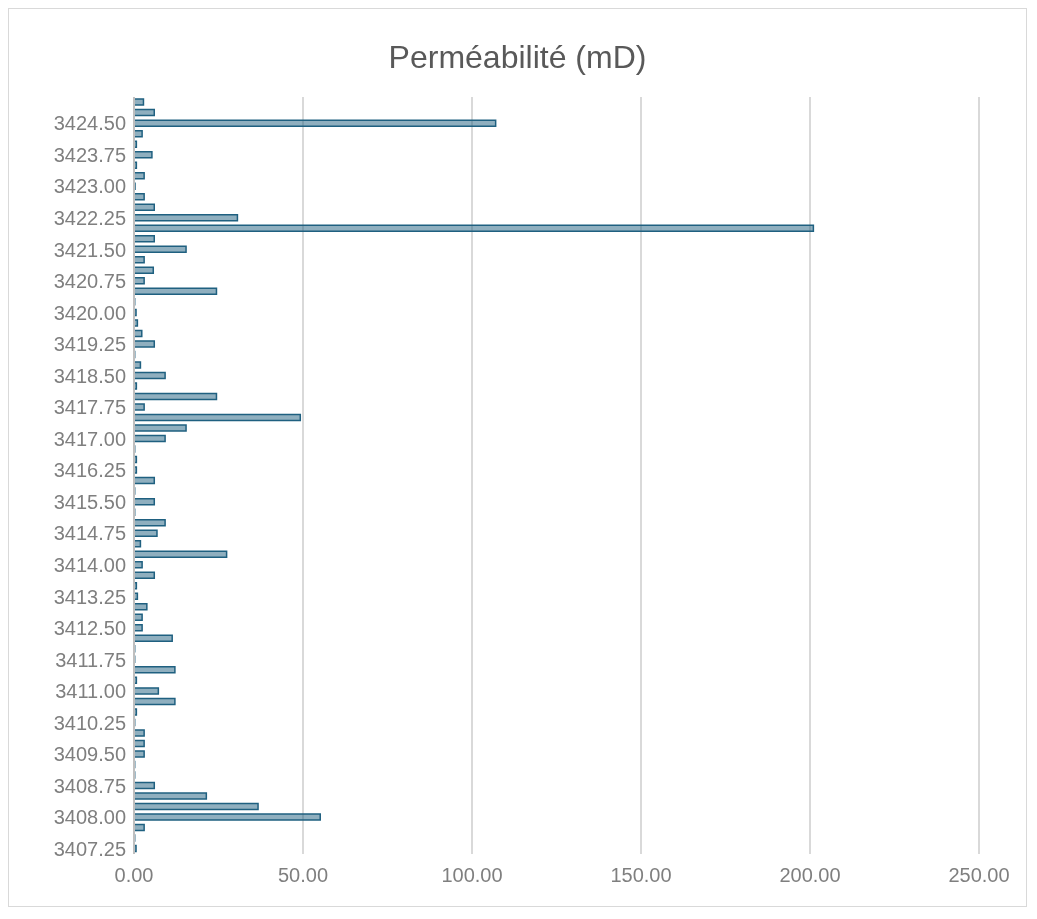 The height and width of the screenshot is (919, 1037). Describe the element at coordinates (89, 722) in the screenshot. I see `y-tick-label: 3410.25` at that location.